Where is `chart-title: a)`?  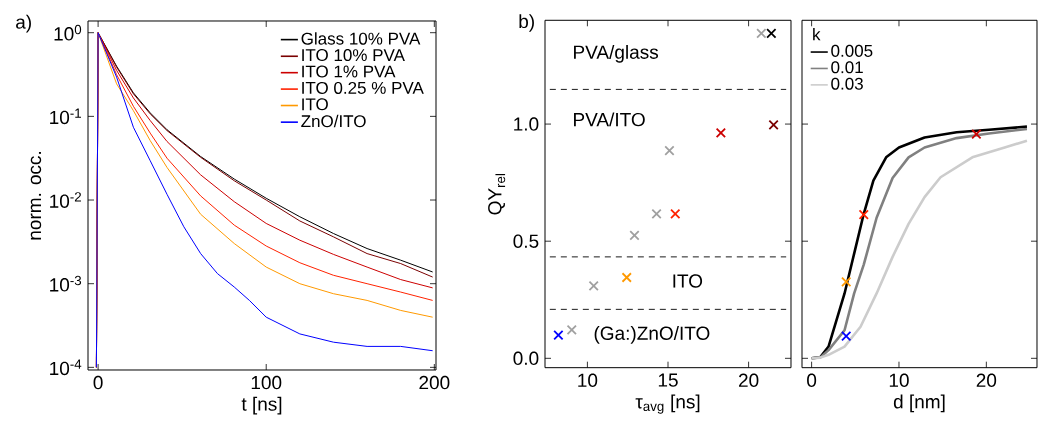
chart-title: a) is located at coordinates (23, 23).